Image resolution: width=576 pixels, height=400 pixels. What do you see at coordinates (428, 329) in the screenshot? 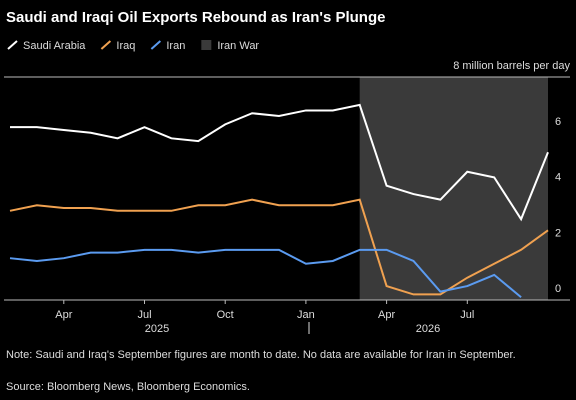
I see `year-label: 2026` at bounding box center [428, 329].